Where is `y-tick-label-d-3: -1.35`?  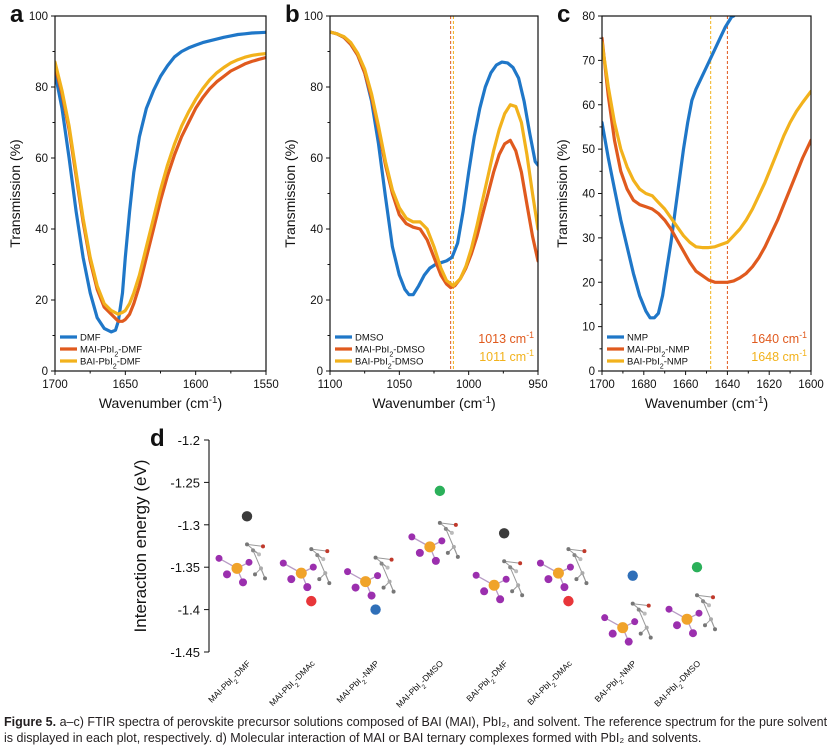 y-tick-label-d-3: -1.35 is located at coordinates (185, 567).